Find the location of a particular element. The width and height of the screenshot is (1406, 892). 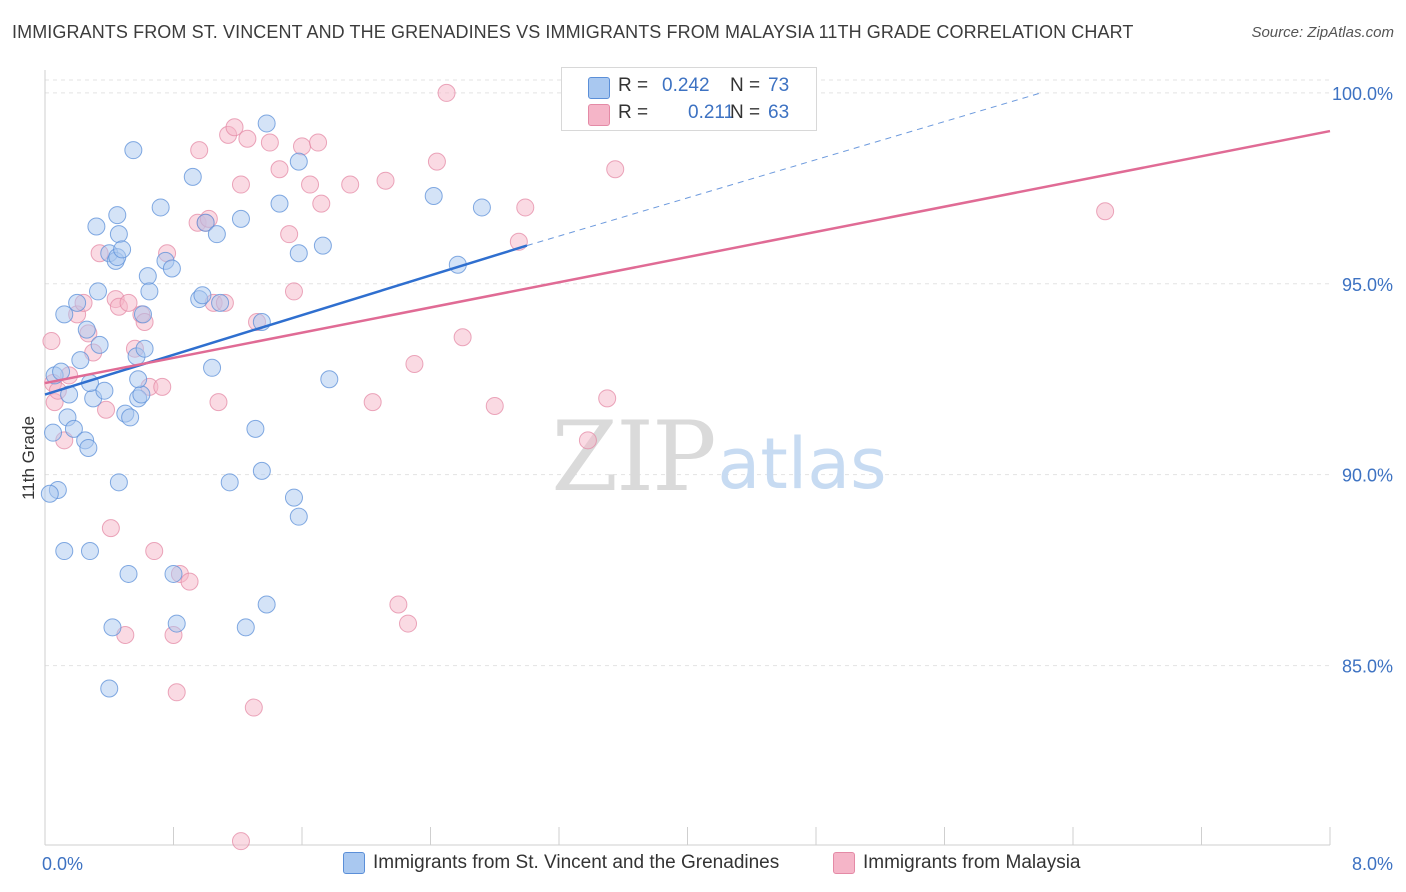

stats-legend: R = 0.242 N = 73 R = 0.211 N = 63 is located at coordinates (689, 99).